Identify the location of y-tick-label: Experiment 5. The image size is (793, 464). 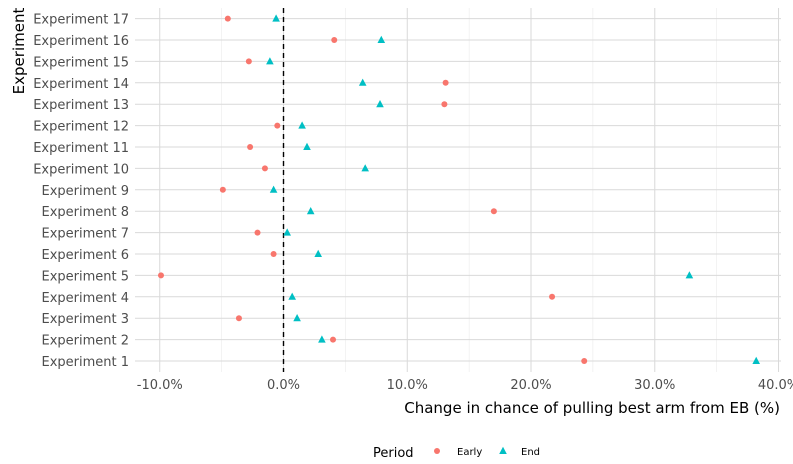
(85, 276).